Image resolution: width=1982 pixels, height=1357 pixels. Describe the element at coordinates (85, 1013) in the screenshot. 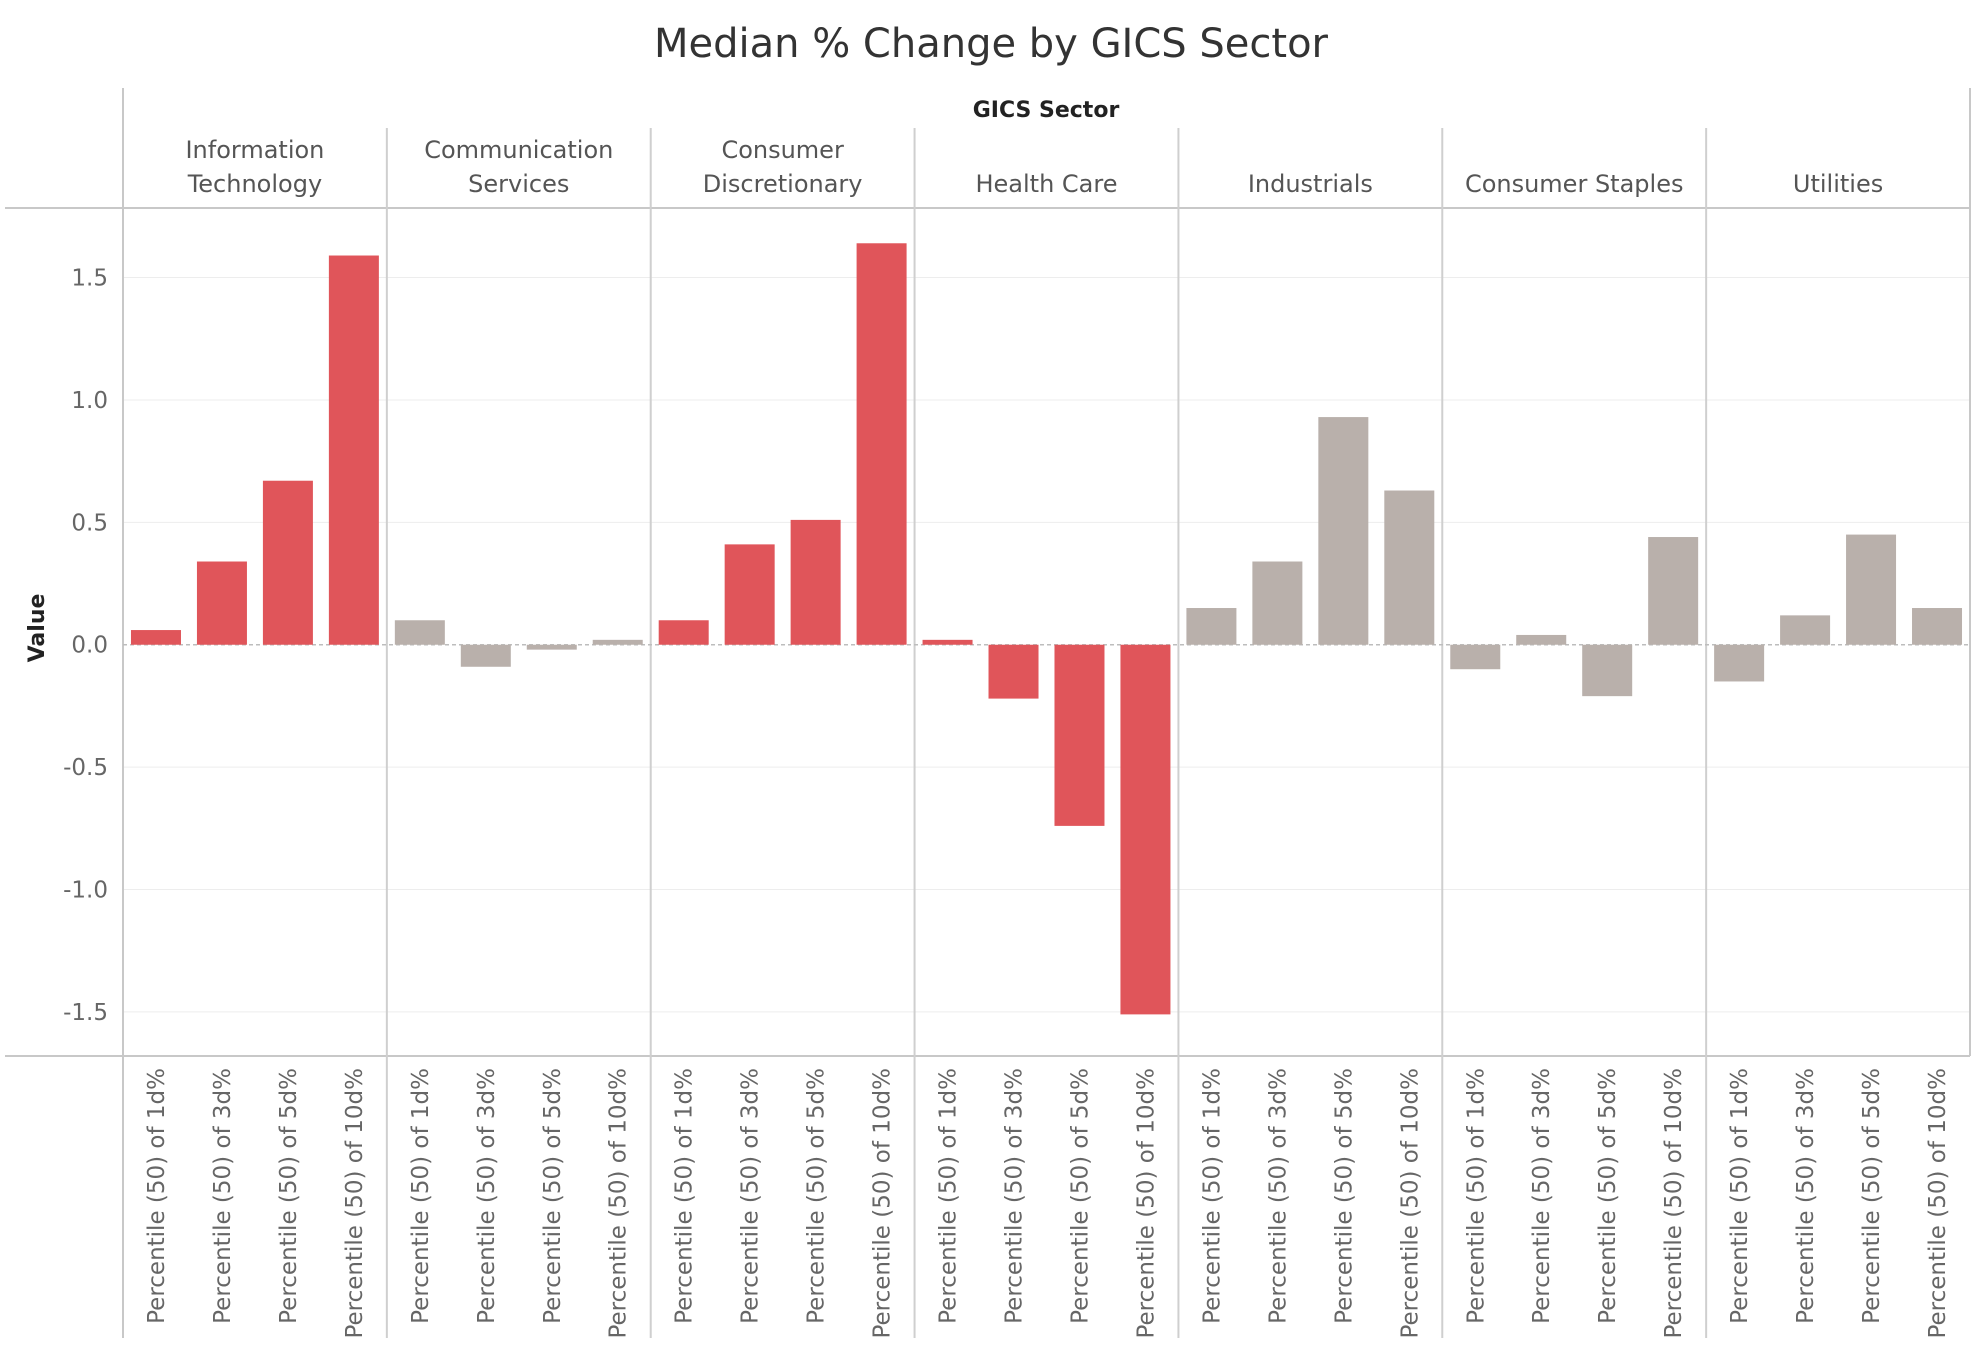

I see `y-tick-label: -1.5` at that location.